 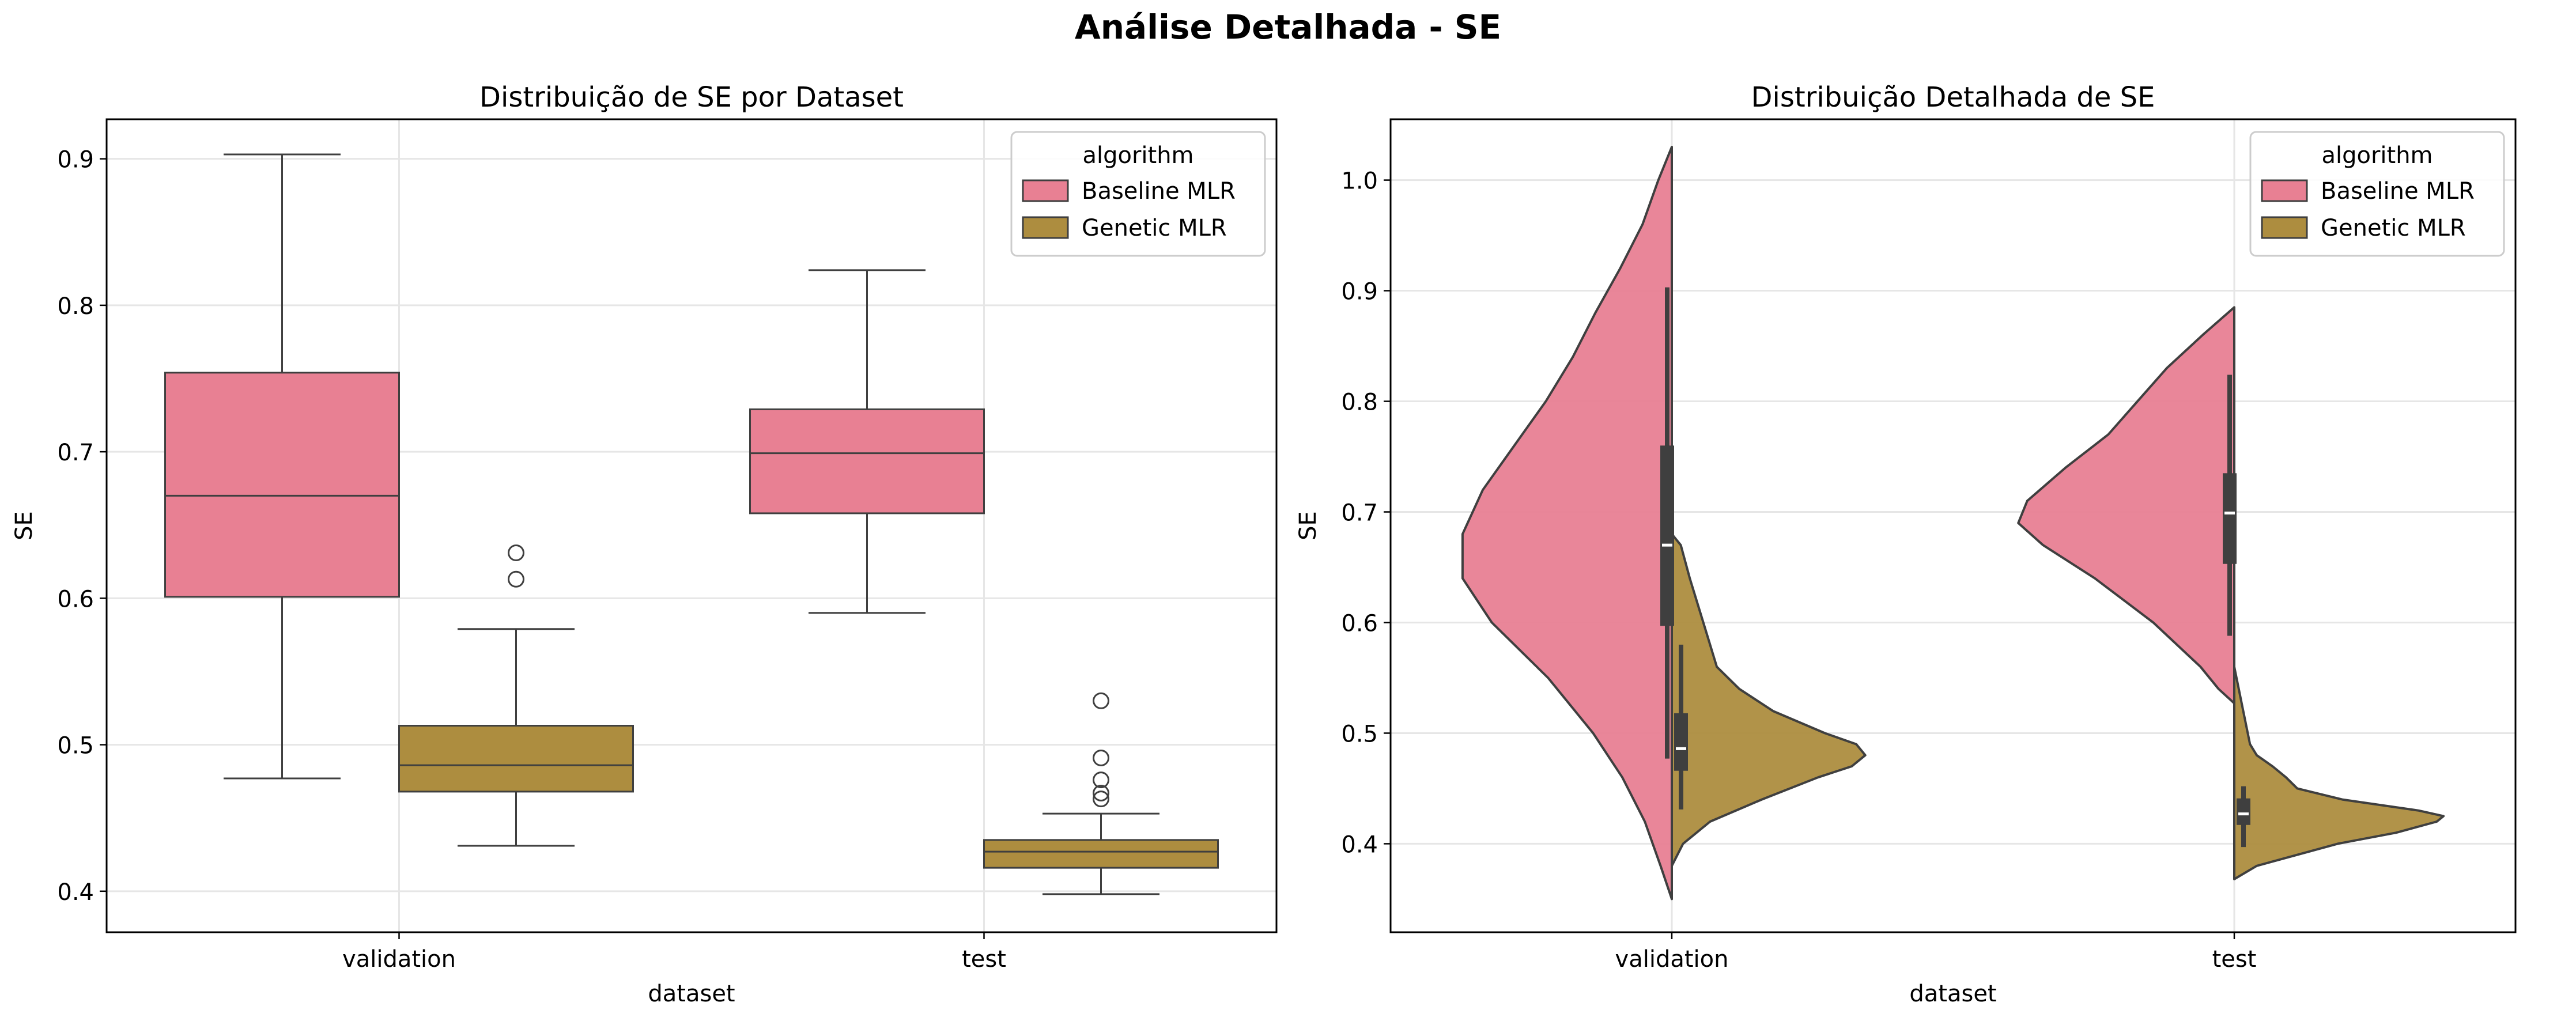 What do you see at coordinates (691, 97) in the screenshot?
I see `subplot-title: Distribuição de SE por Dataset` at bounding box center [691, 97].